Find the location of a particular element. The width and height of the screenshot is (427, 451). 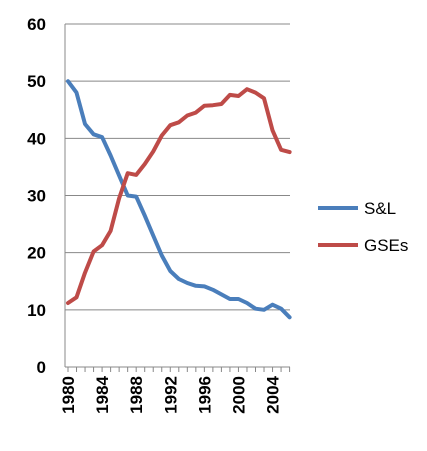

legend-label: GSEs is located at coordinates (386, 245).